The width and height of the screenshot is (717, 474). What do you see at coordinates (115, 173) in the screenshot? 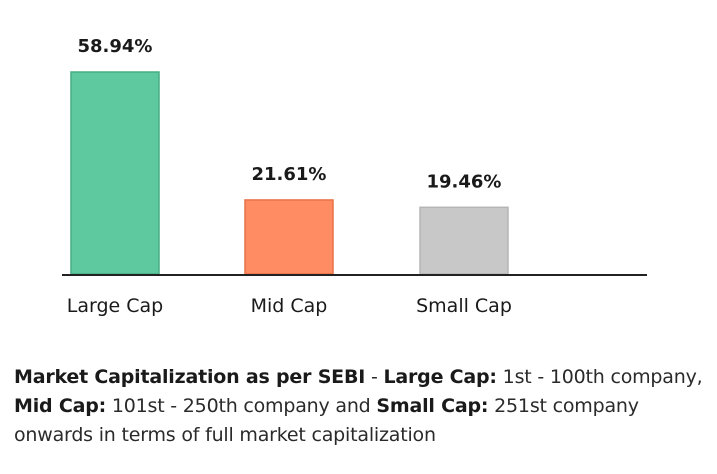
I see `bar-large-cap` at bounding box center [115, 173].